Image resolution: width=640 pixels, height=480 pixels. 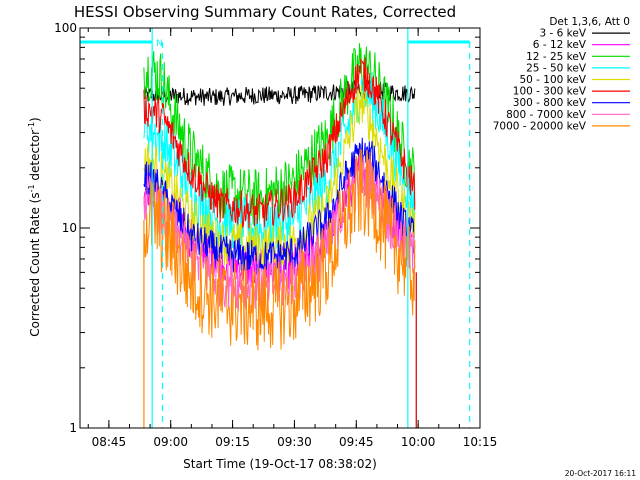 What do you see at coordinates (480, 442) in the screenshot?
I see `x-tick-label-6: 10:15` at bounding box center [480, 442].